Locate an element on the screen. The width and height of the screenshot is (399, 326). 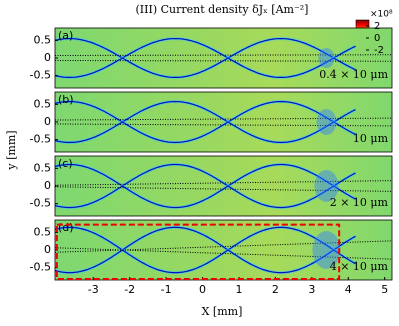
colorbar-tick-label: -2 is located at coordinates (379, 50).